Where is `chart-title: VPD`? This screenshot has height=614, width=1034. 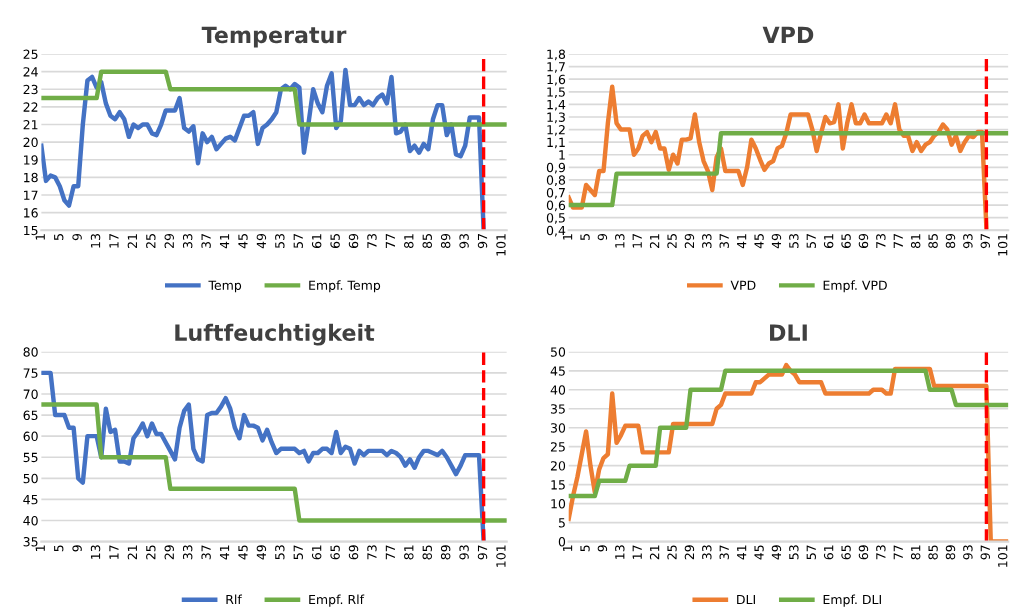
chart-title: VPD is located at coordinates (788, 34).